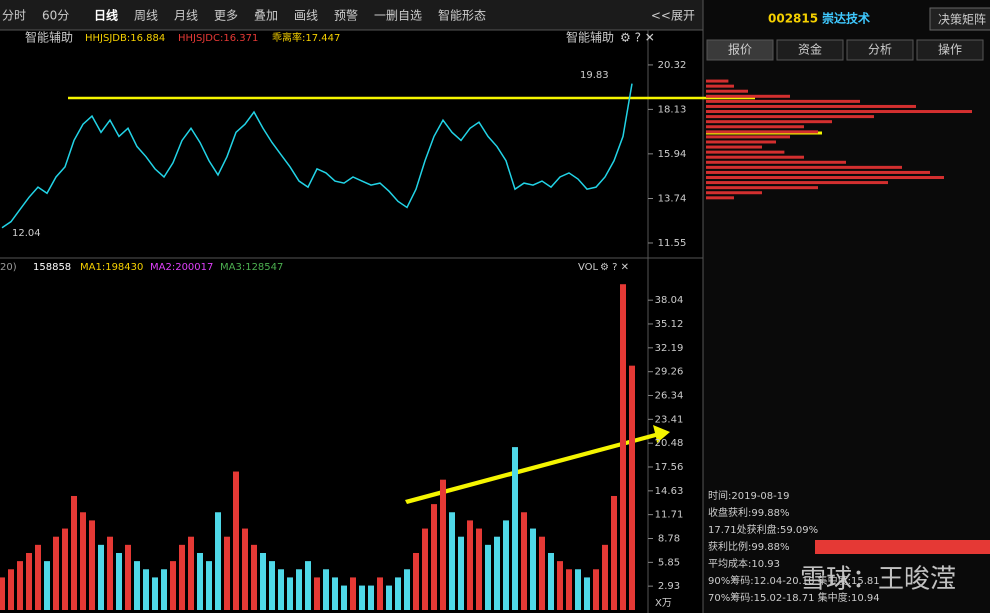 This screenshot has height=613, width=990. I want to click on tab: 报价, so click(740, 49).